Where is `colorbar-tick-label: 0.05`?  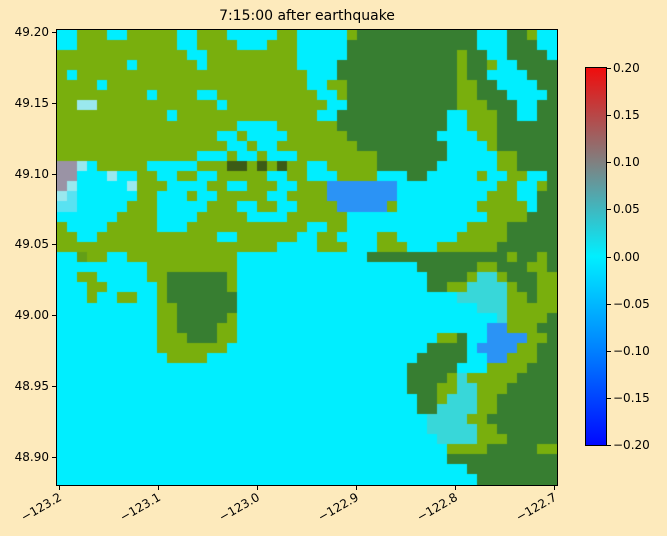
colorbar-tick-label: 0.05 is located at coordinates (626, 209).